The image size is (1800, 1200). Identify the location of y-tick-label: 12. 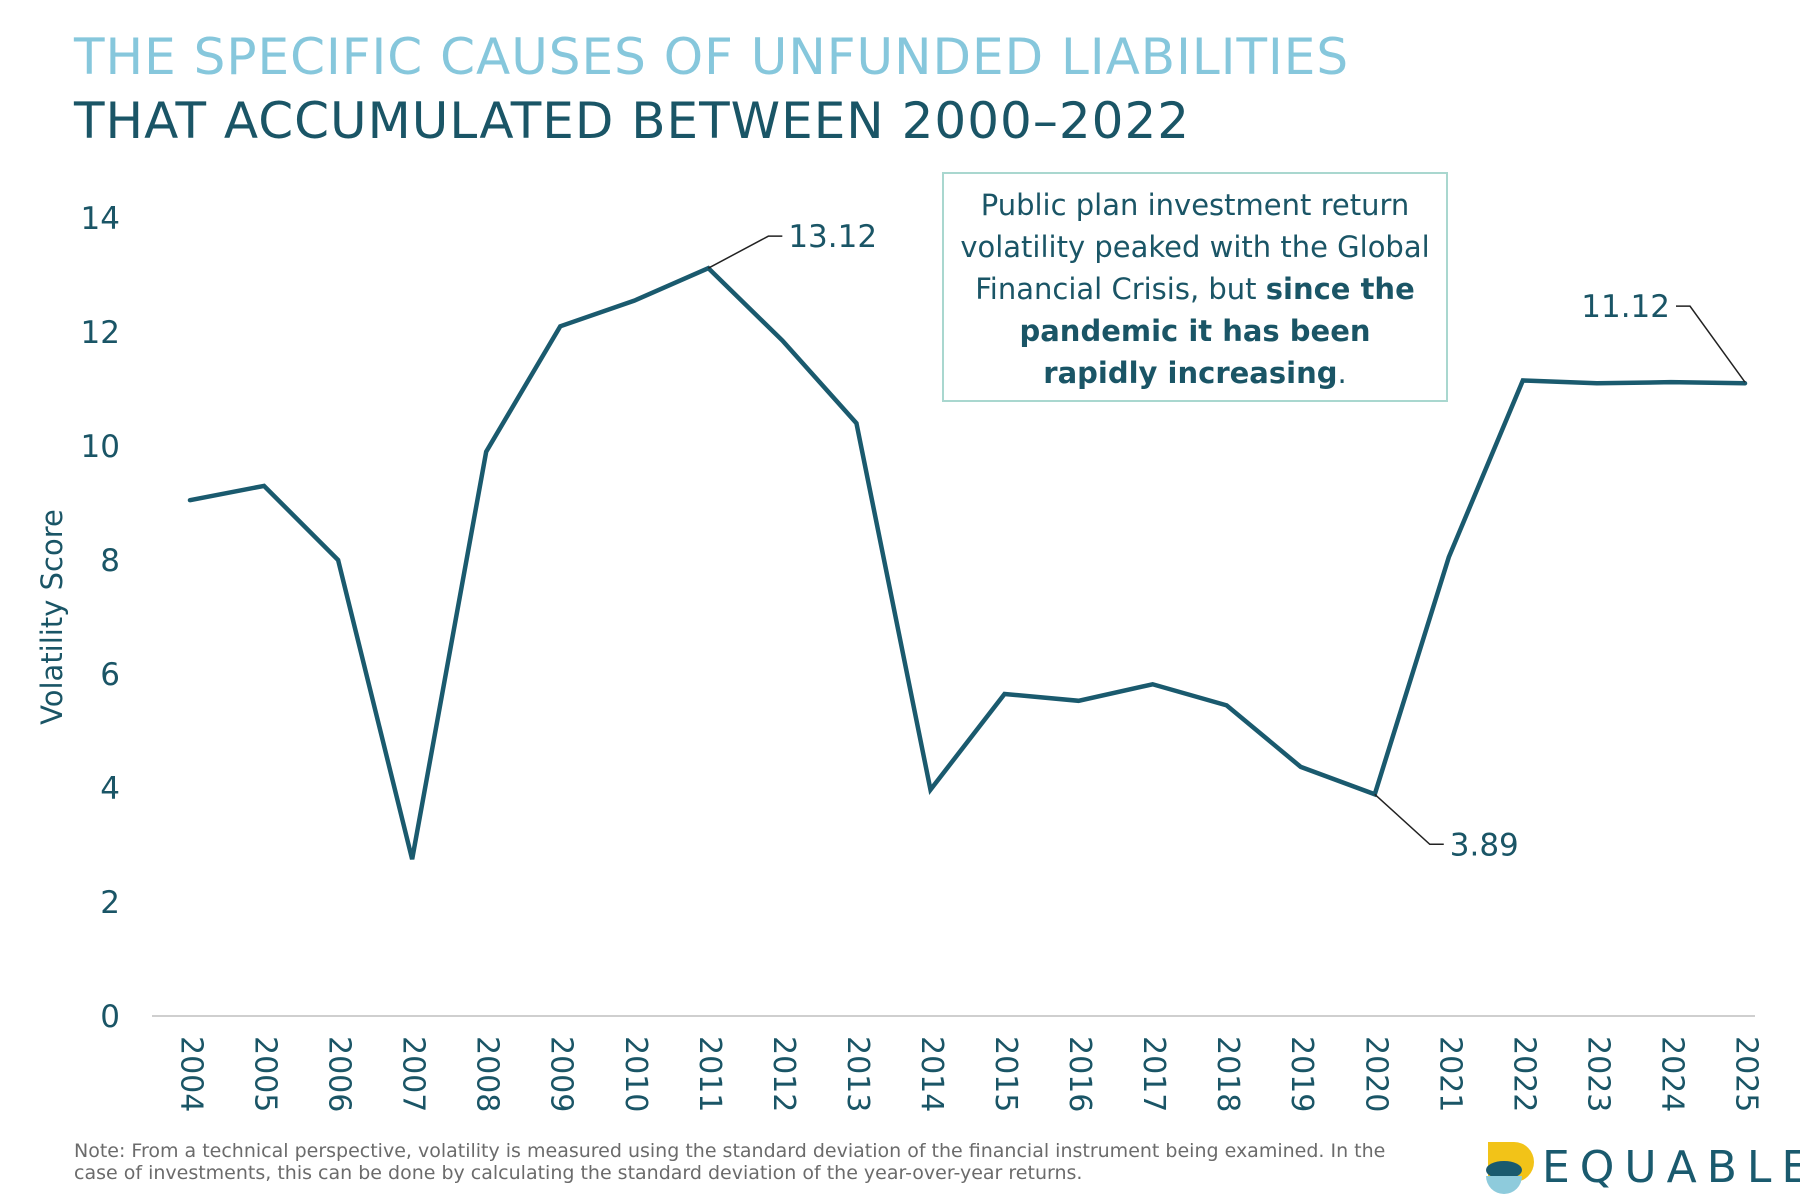
(100, 333).